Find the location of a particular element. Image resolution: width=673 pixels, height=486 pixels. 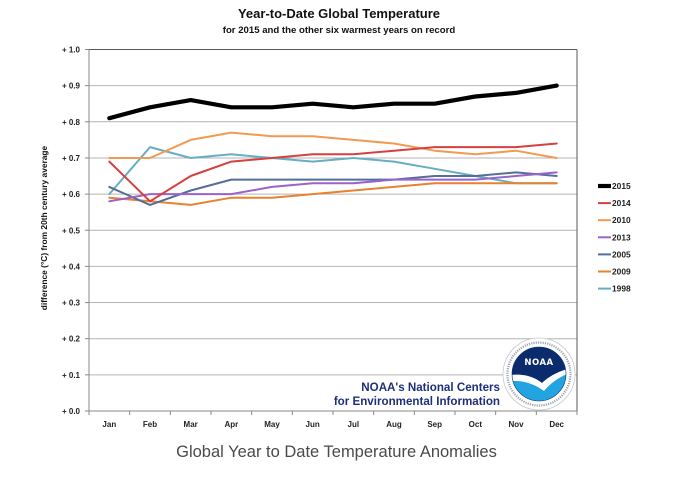

branding-line-2: for Environmental Information is located at coordinates (417, 401).